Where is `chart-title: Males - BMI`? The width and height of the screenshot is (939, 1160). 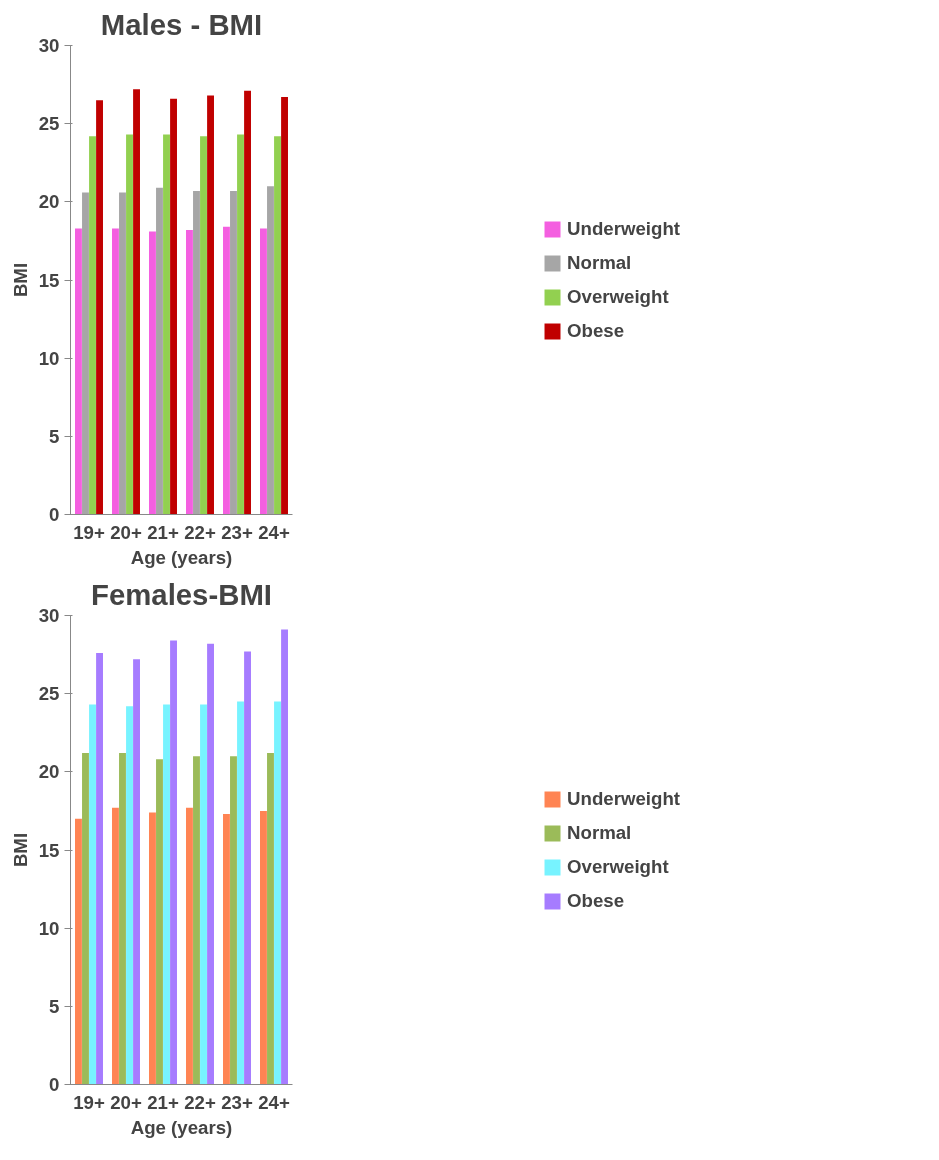 chart-title: Males - BMI is located at coordinates (181, 24).